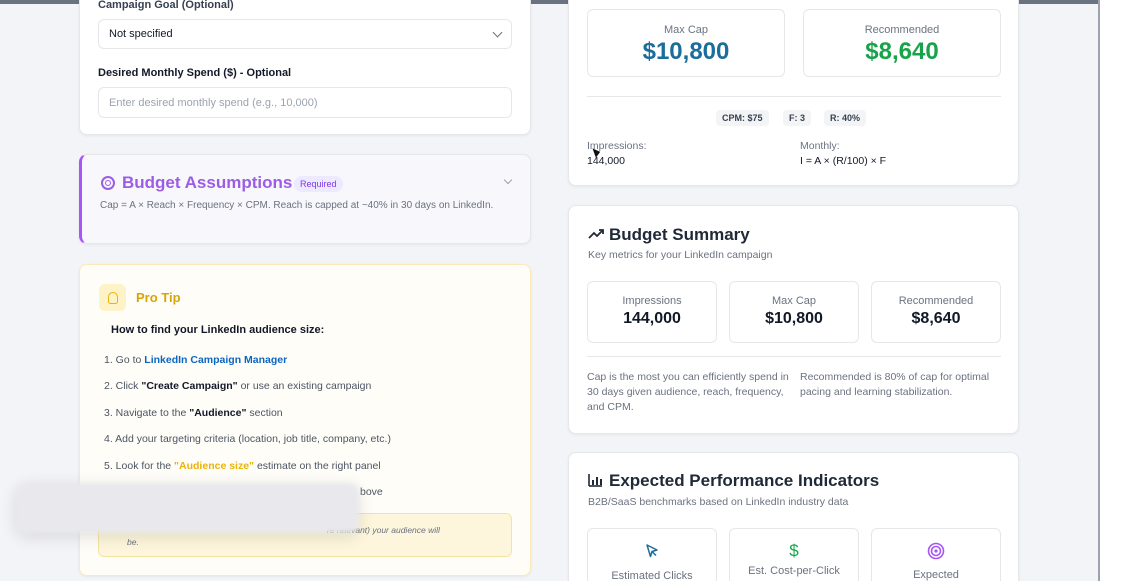  I want to click on required-badge: Required, so click(318, 184).